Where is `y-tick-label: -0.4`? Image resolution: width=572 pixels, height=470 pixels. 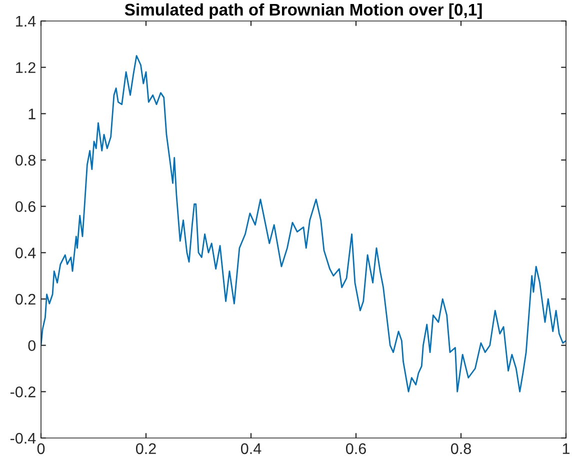 y-tick-label: -0.4 is located at coordinates (23, 438).